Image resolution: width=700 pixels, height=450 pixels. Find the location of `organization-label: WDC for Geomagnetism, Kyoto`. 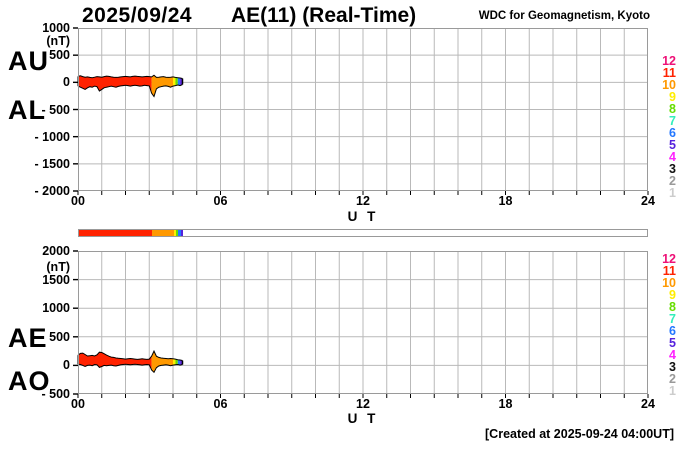

organization-label: WDC for Geomagnetism, Kyoto is located at coordinates (564, 16).